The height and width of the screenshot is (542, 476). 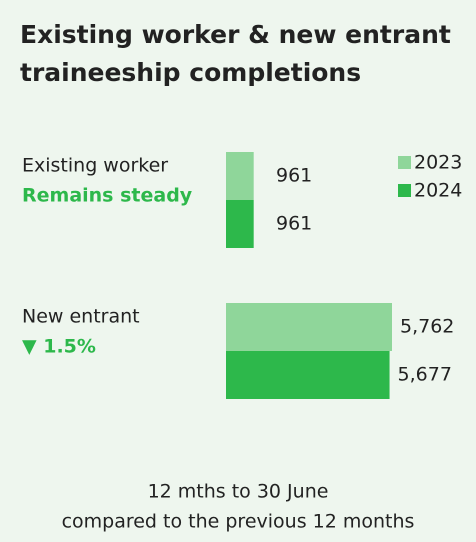 What do you see at coordinates (438, 163) in the screenshot?
I see `legend-label: 2023` at bounding box center [438, 163].